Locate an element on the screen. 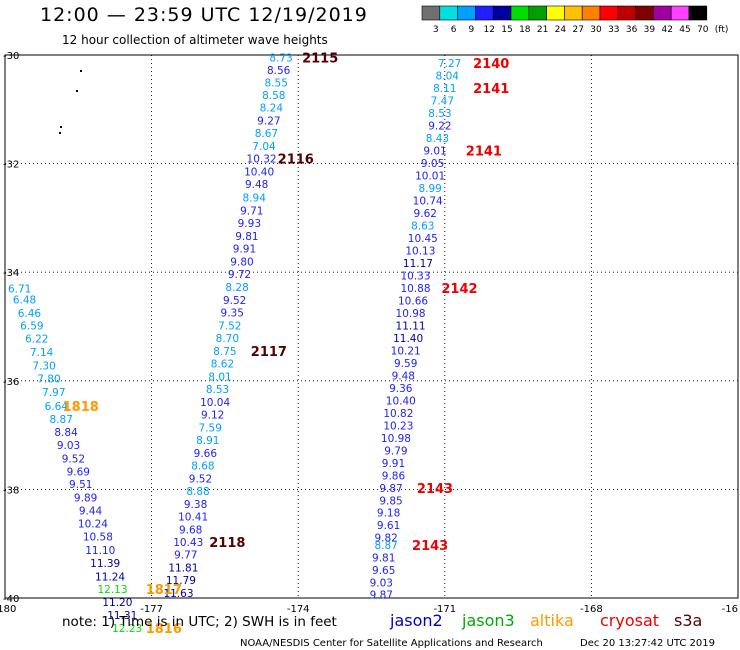  wave-height-label: 9.61 is located at coordinates (388, 526).